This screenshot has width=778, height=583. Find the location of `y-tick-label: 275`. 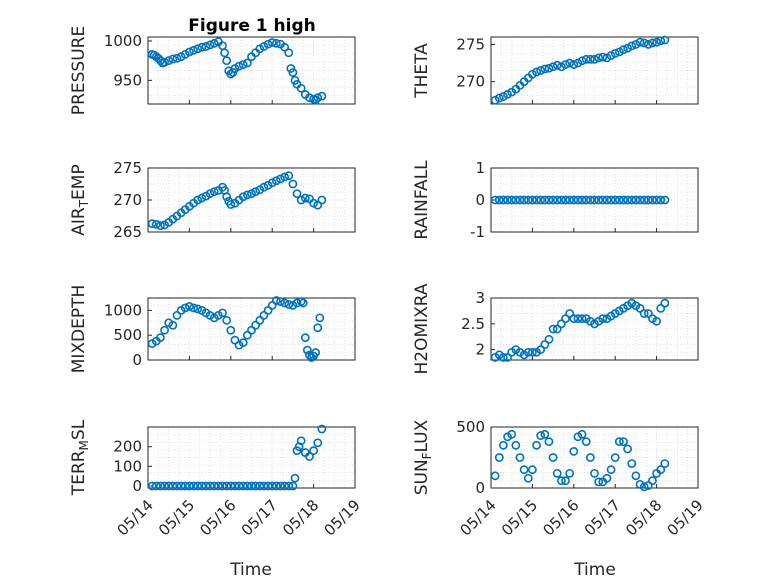

y-tick-label: 275 is located at coordinates (470, 44).